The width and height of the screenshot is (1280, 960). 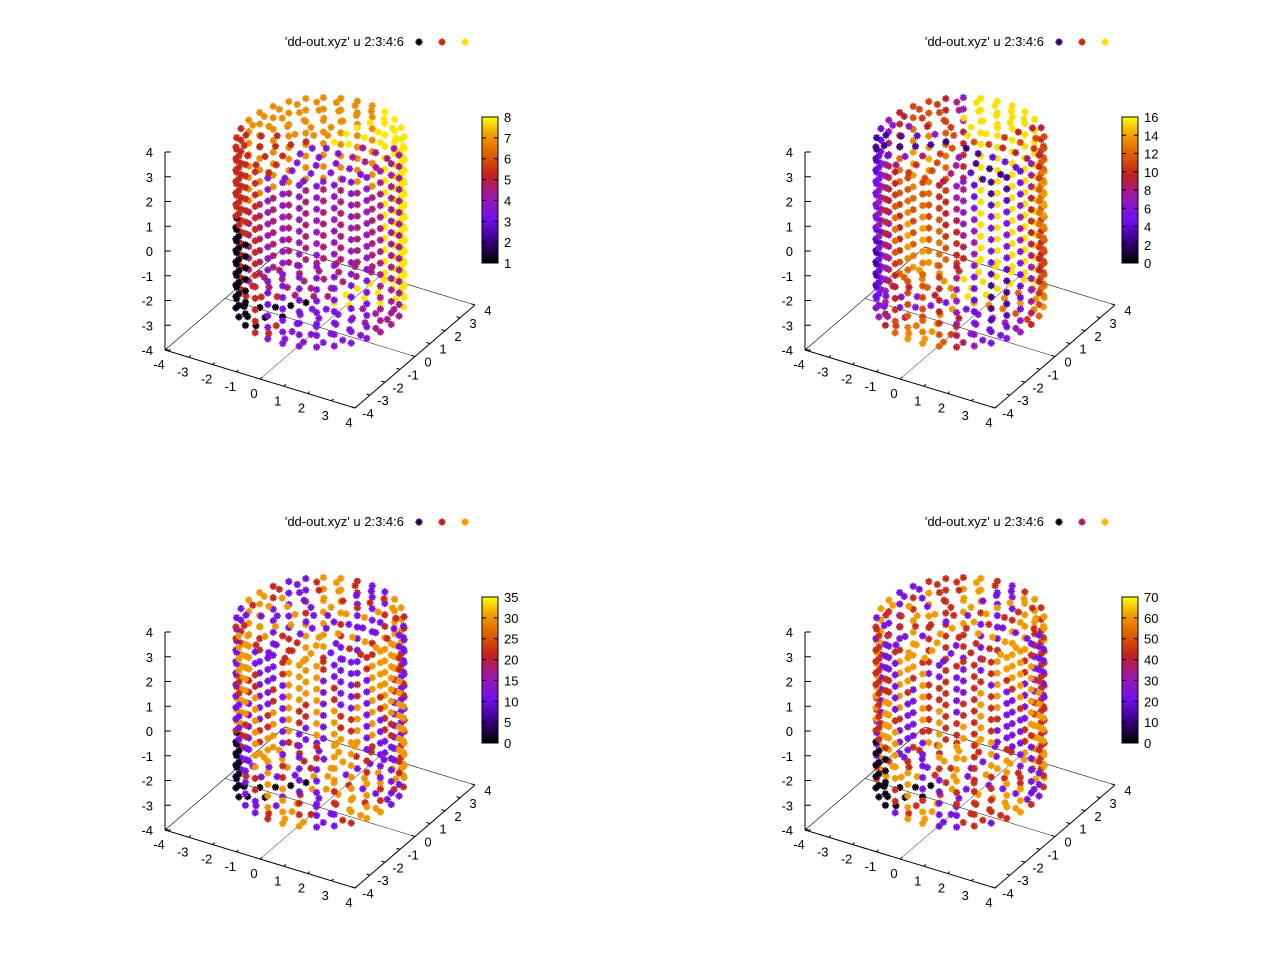 I want to click on x-tick-mark, so click(x=190, y=356).